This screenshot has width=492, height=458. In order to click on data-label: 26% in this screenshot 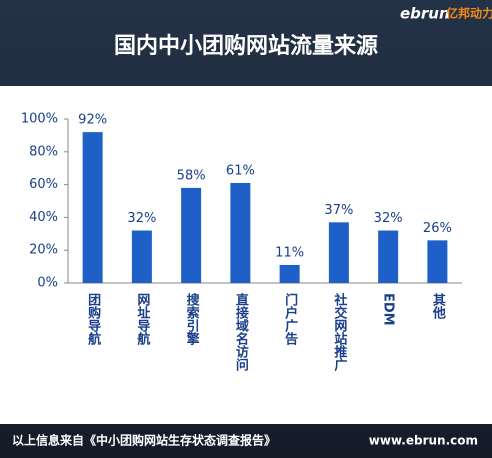, I will do `click(437, 228)`.